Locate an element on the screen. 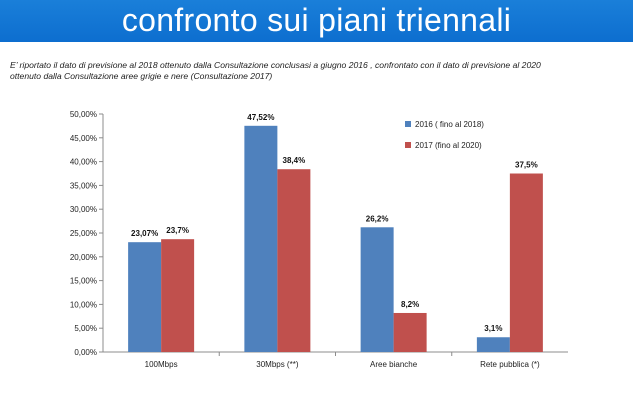  data-label: 23,7% is located at coordinates (177, 230).